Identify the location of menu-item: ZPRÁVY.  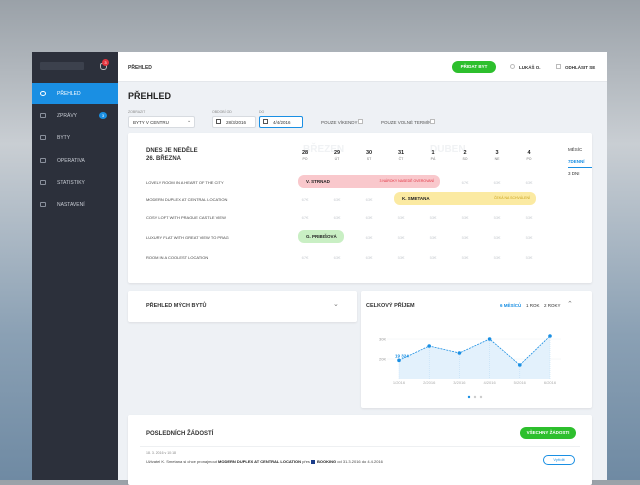
(67, 116).